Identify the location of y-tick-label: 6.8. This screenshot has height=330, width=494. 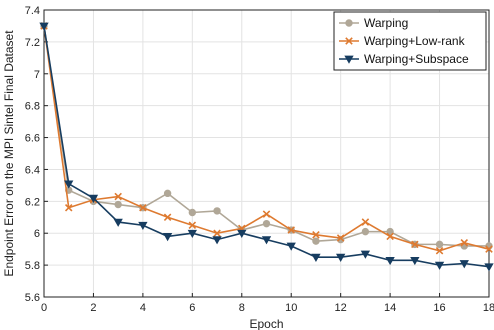
(32, 107).